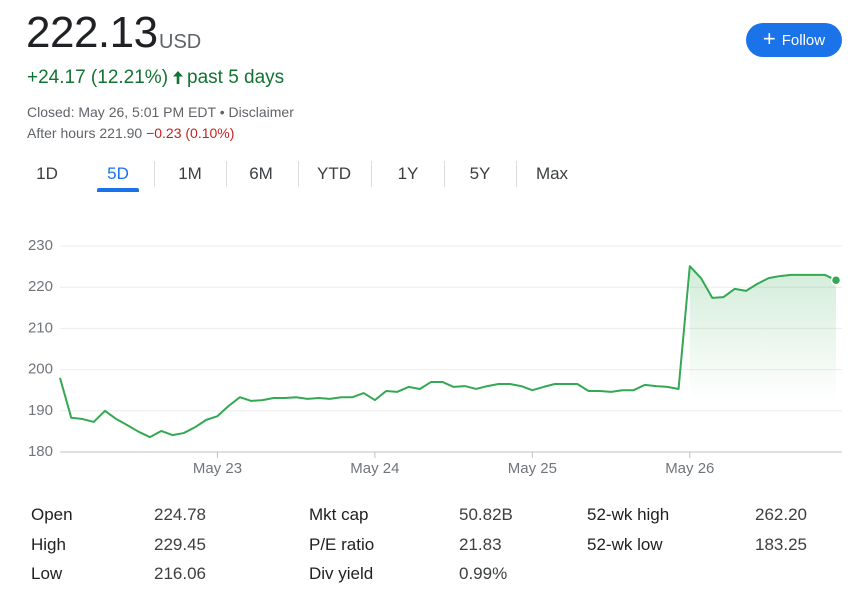  I want to click on stat-value: 183.25, so click(781, 544).